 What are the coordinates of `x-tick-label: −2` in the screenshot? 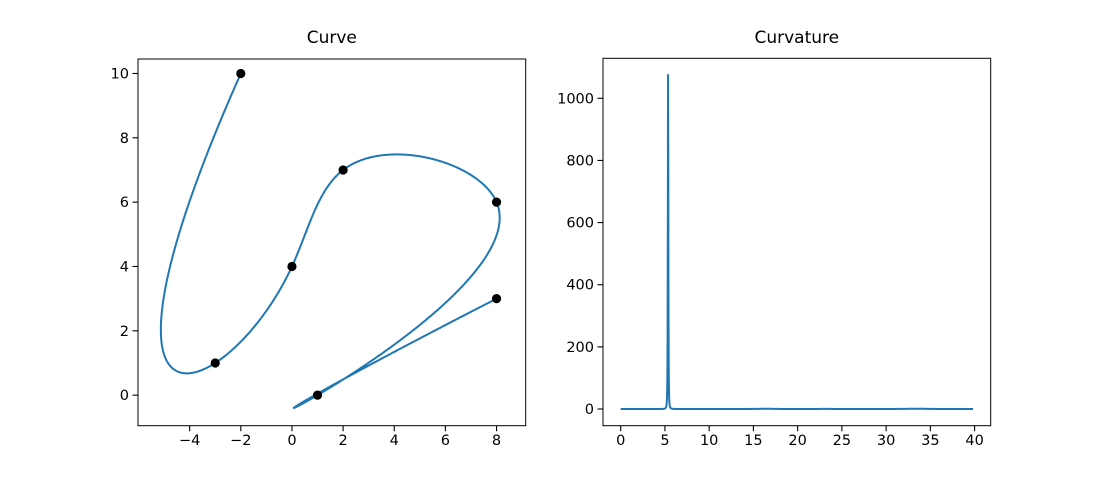 It's located at (240, 441).